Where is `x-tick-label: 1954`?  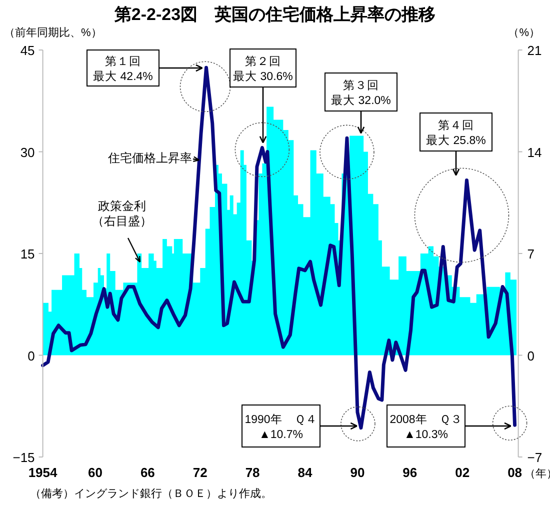
x-tick-label: 1954 is located at coordinates (43, 472).